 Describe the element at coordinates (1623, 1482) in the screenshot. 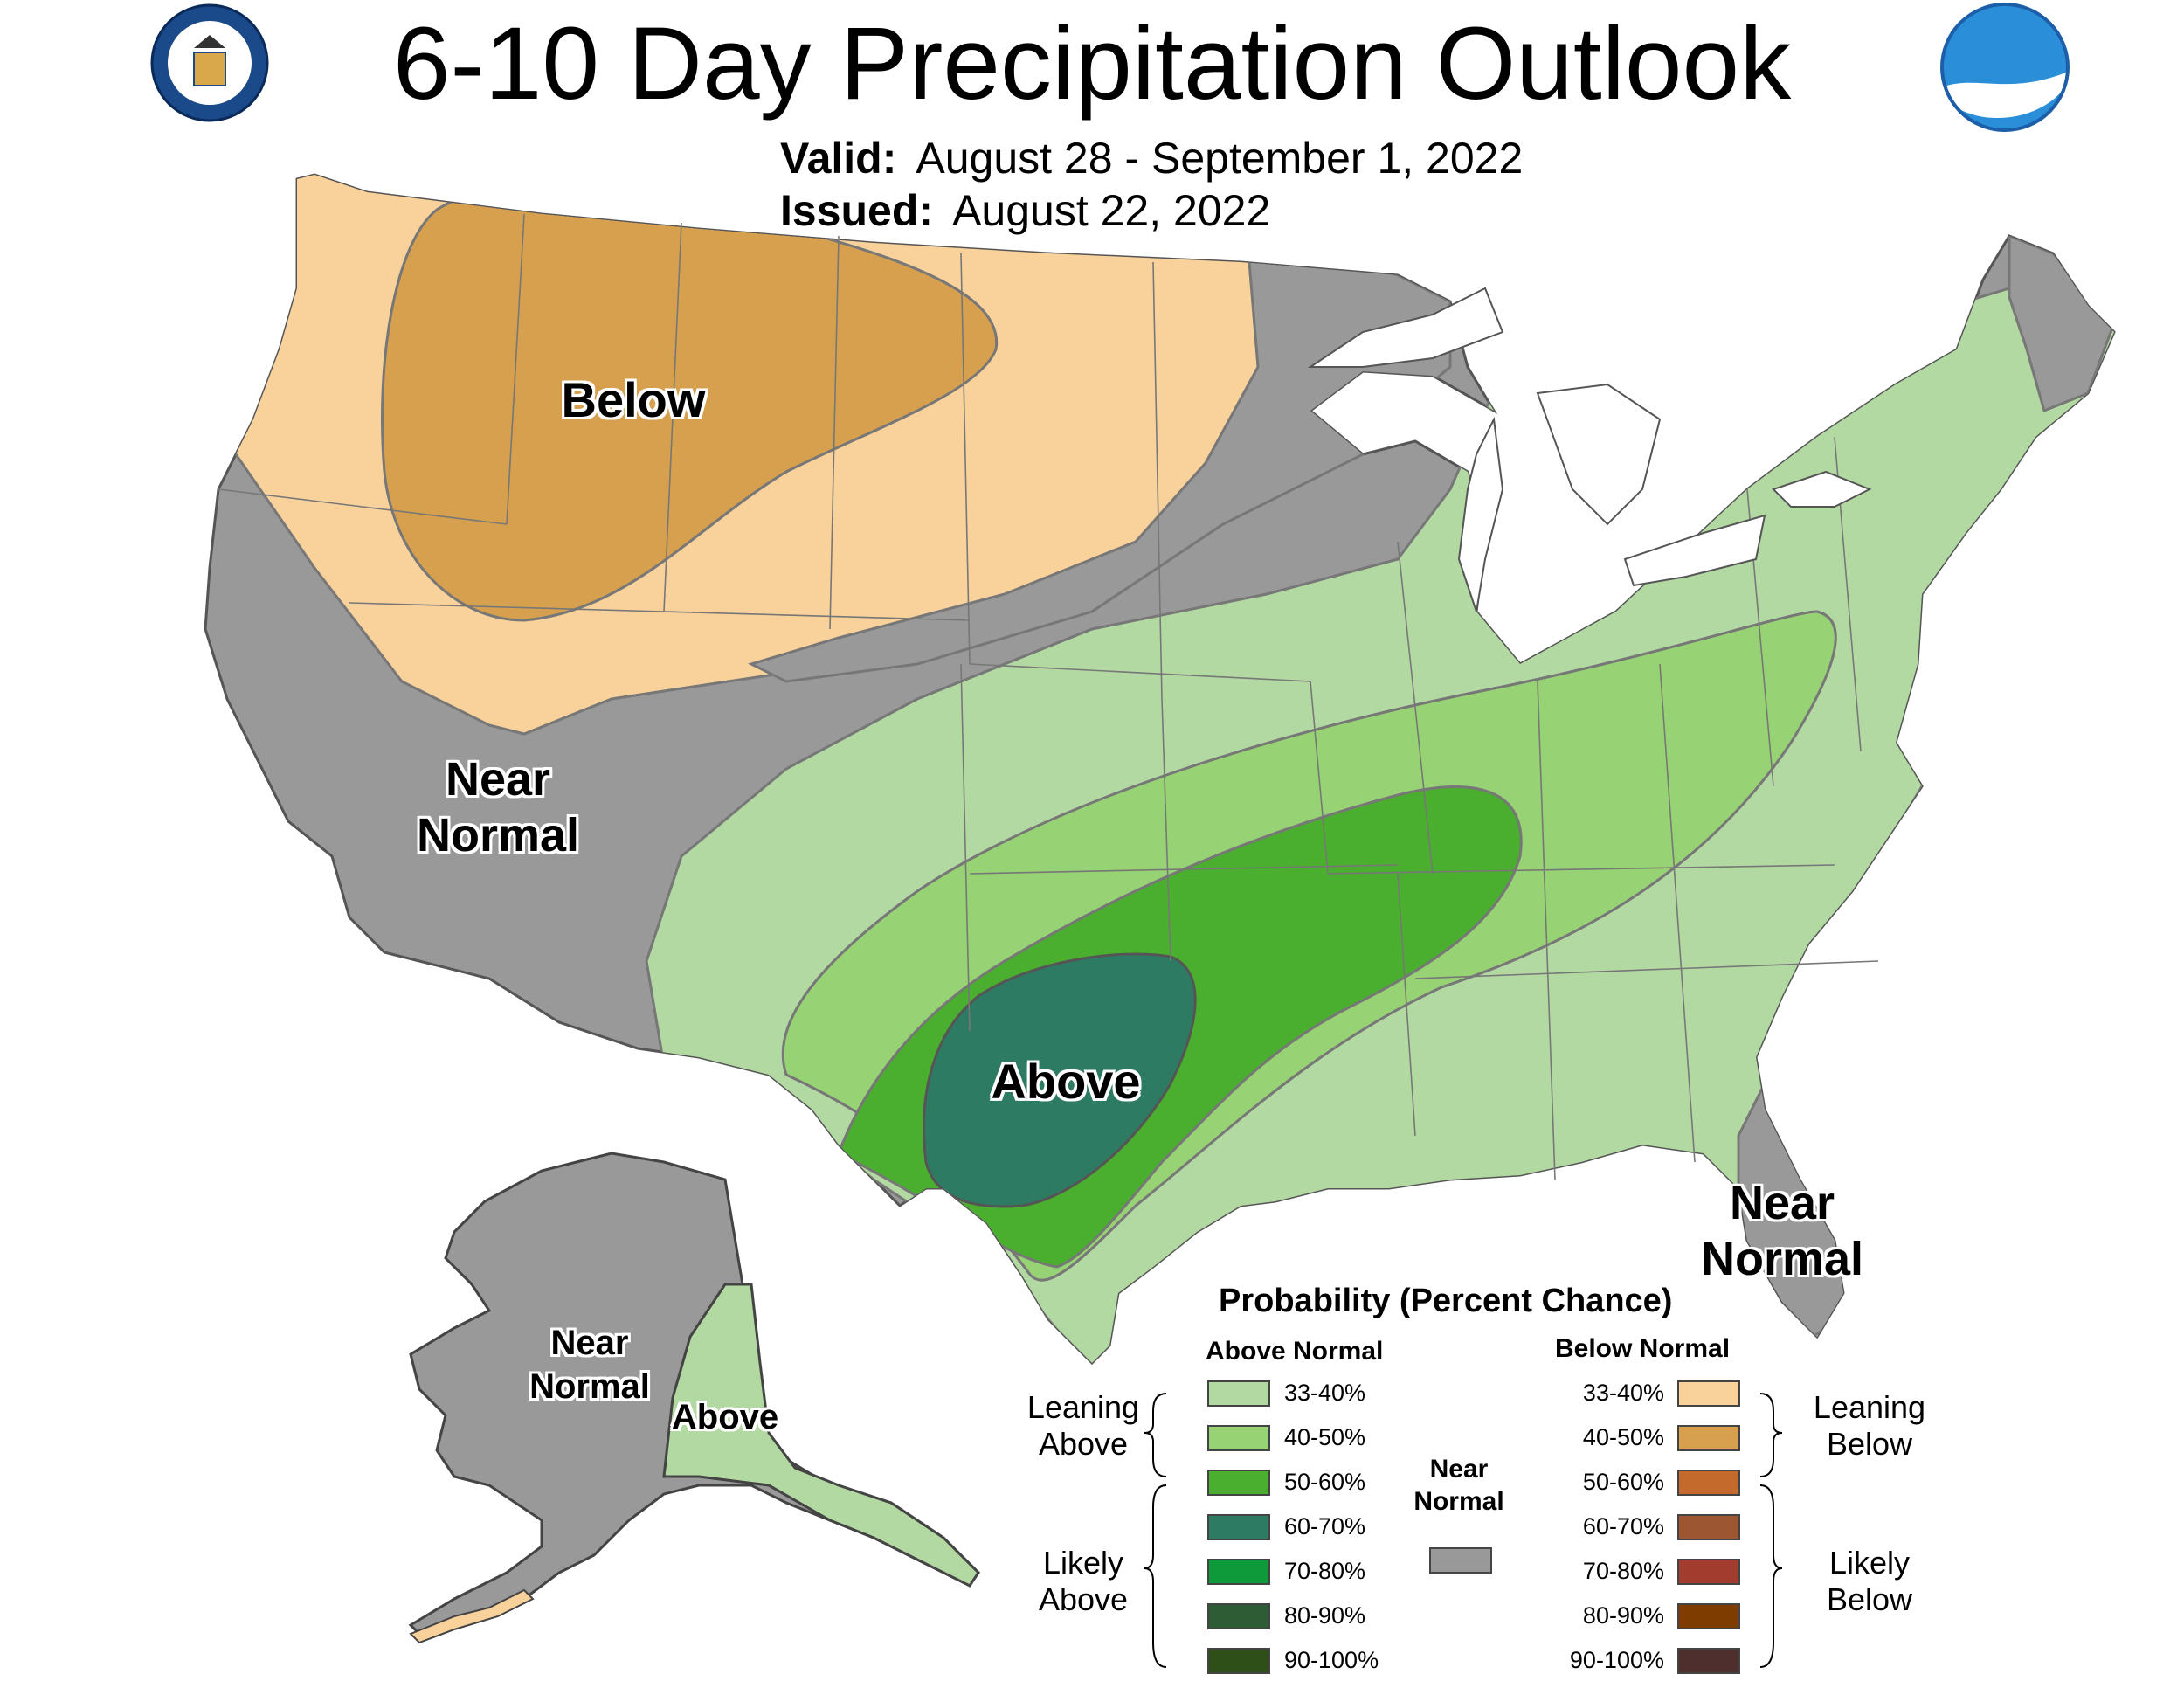

I see `legend-below-label-2: 50-60%` at that location.